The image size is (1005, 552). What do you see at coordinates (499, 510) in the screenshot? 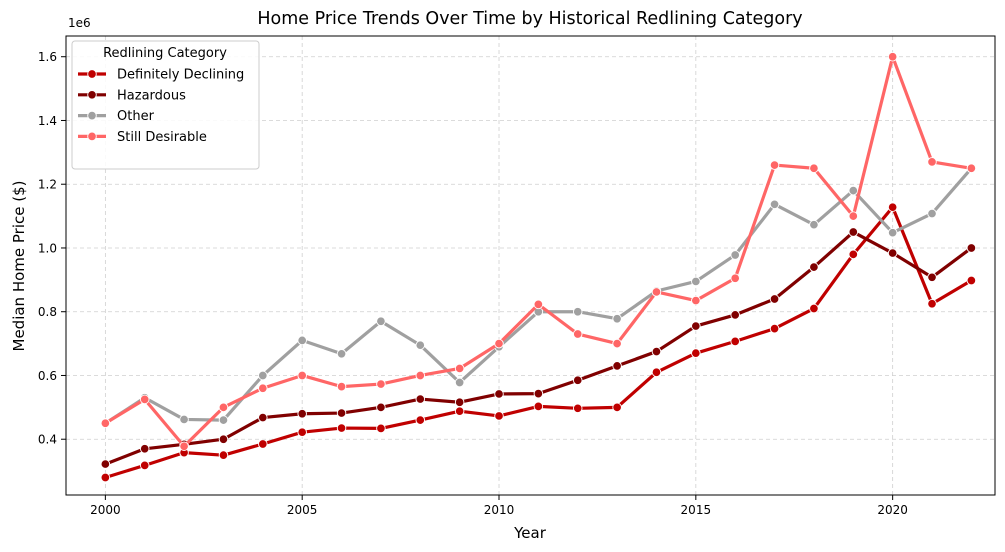
I see `x-tick-label: 2010` at bounding box center [499, 510].